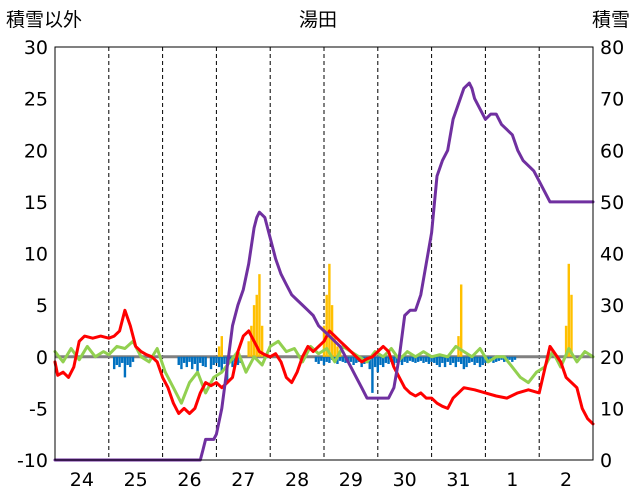 The height and width of the screenshot is (501, 636). What do you see at coordinates (36, 255) in the screenshot?
I see `left-tick-label: 10` at bounding box center [36, 255].